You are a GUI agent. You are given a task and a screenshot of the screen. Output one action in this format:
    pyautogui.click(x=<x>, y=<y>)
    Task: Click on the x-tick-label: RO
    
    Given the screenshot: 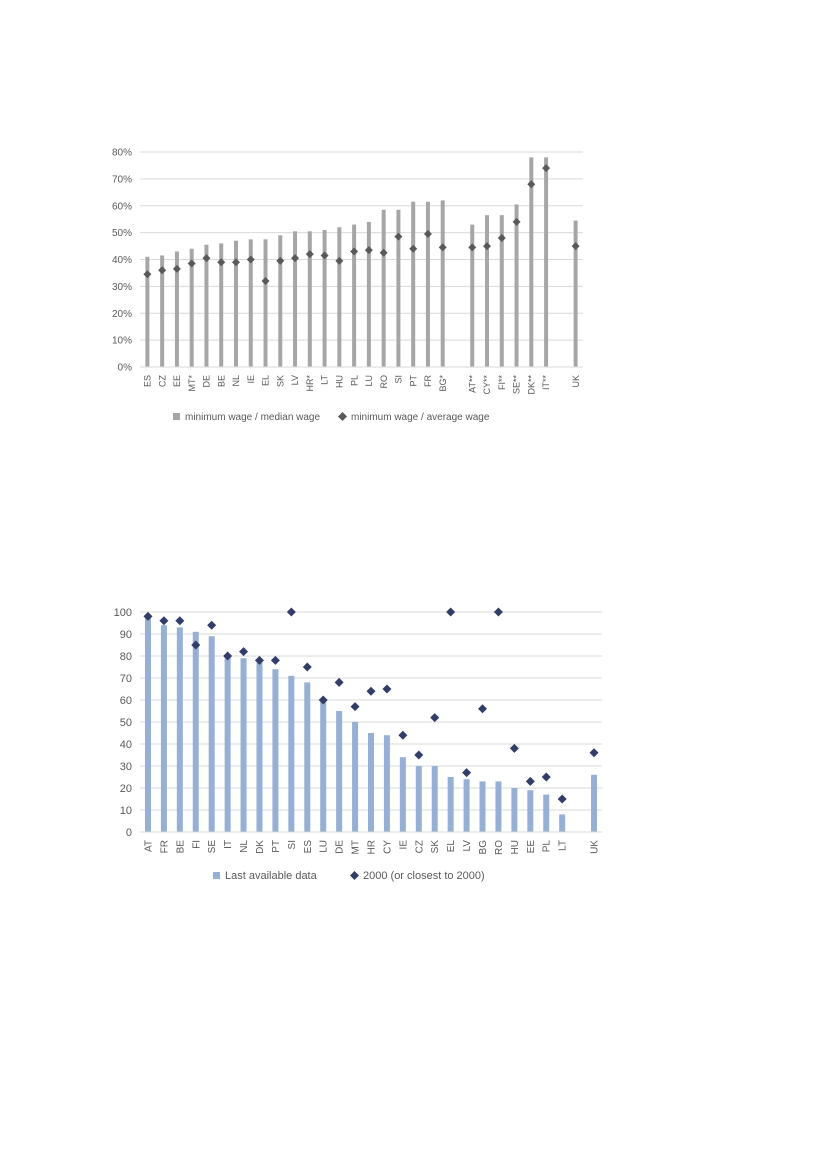 What is the action you would take?
    pyautogui.click(x=384, y=382)
    